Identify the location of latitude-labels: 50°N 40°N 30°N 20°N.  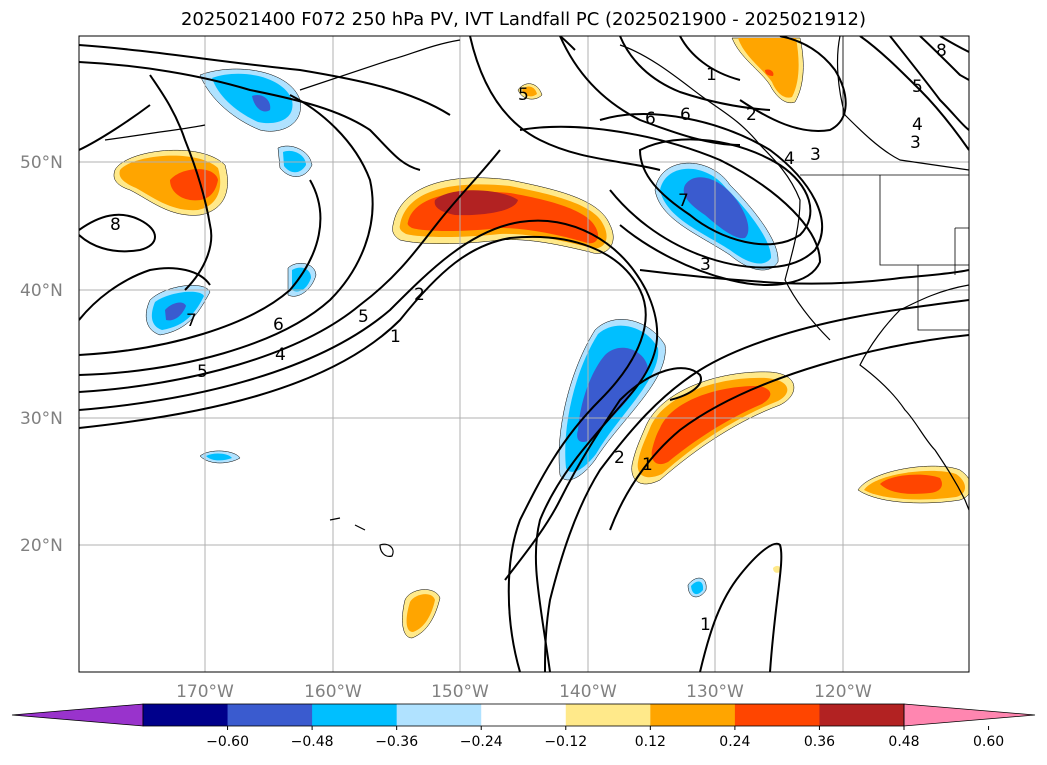
(41, 354).